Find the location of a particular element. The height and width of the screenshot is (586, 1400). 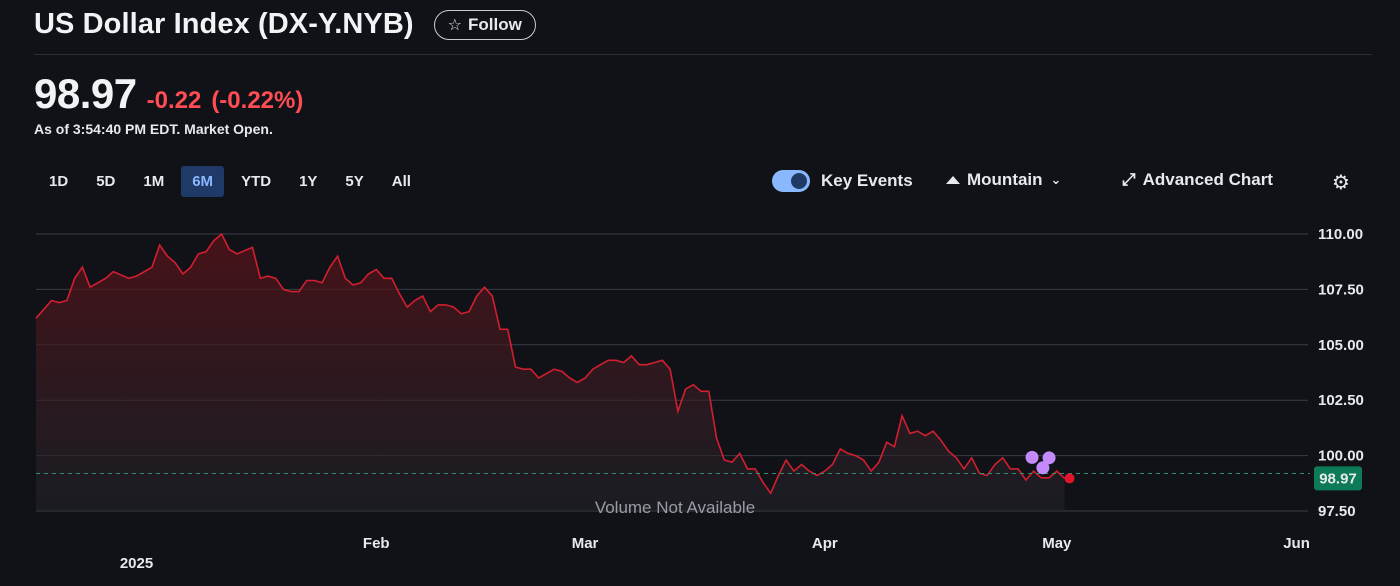

y-tick-label: 105.00 is located at coordinates (1341, 345).